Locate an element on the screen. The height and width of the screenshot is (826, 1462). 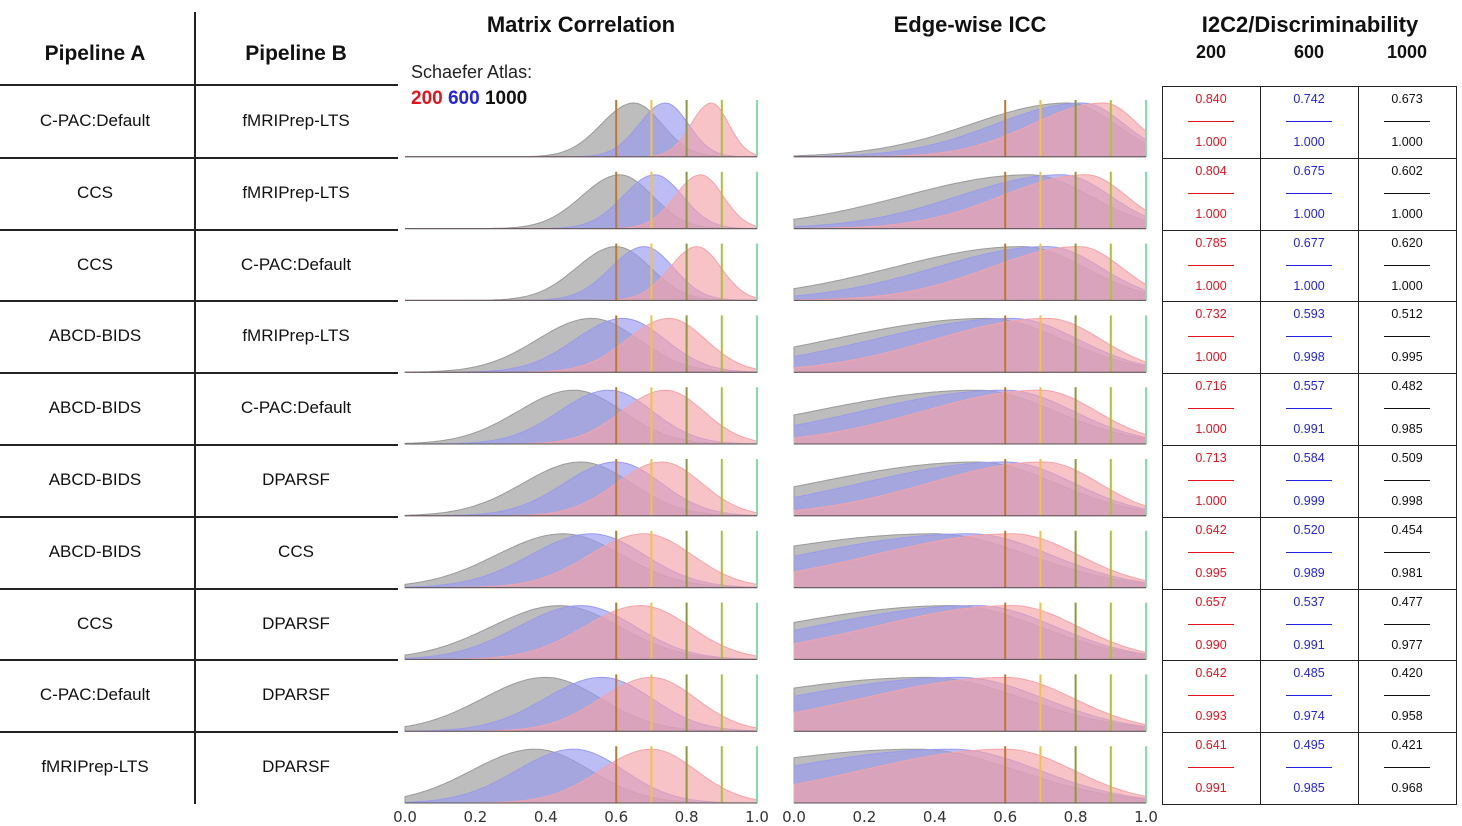
i2c2-value: 0.512 is located at coordinates (1407, 314).